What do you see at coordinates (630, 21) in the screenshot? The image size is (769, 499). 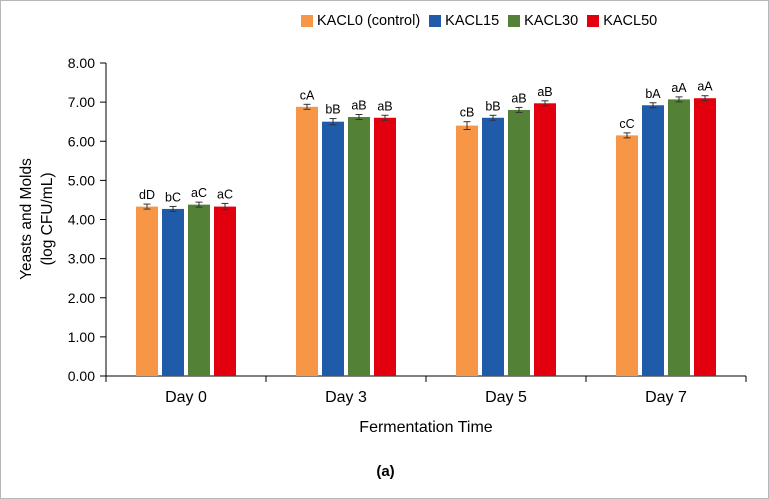 I see `legend-label: KACL50` at bounding box center [630, 21].